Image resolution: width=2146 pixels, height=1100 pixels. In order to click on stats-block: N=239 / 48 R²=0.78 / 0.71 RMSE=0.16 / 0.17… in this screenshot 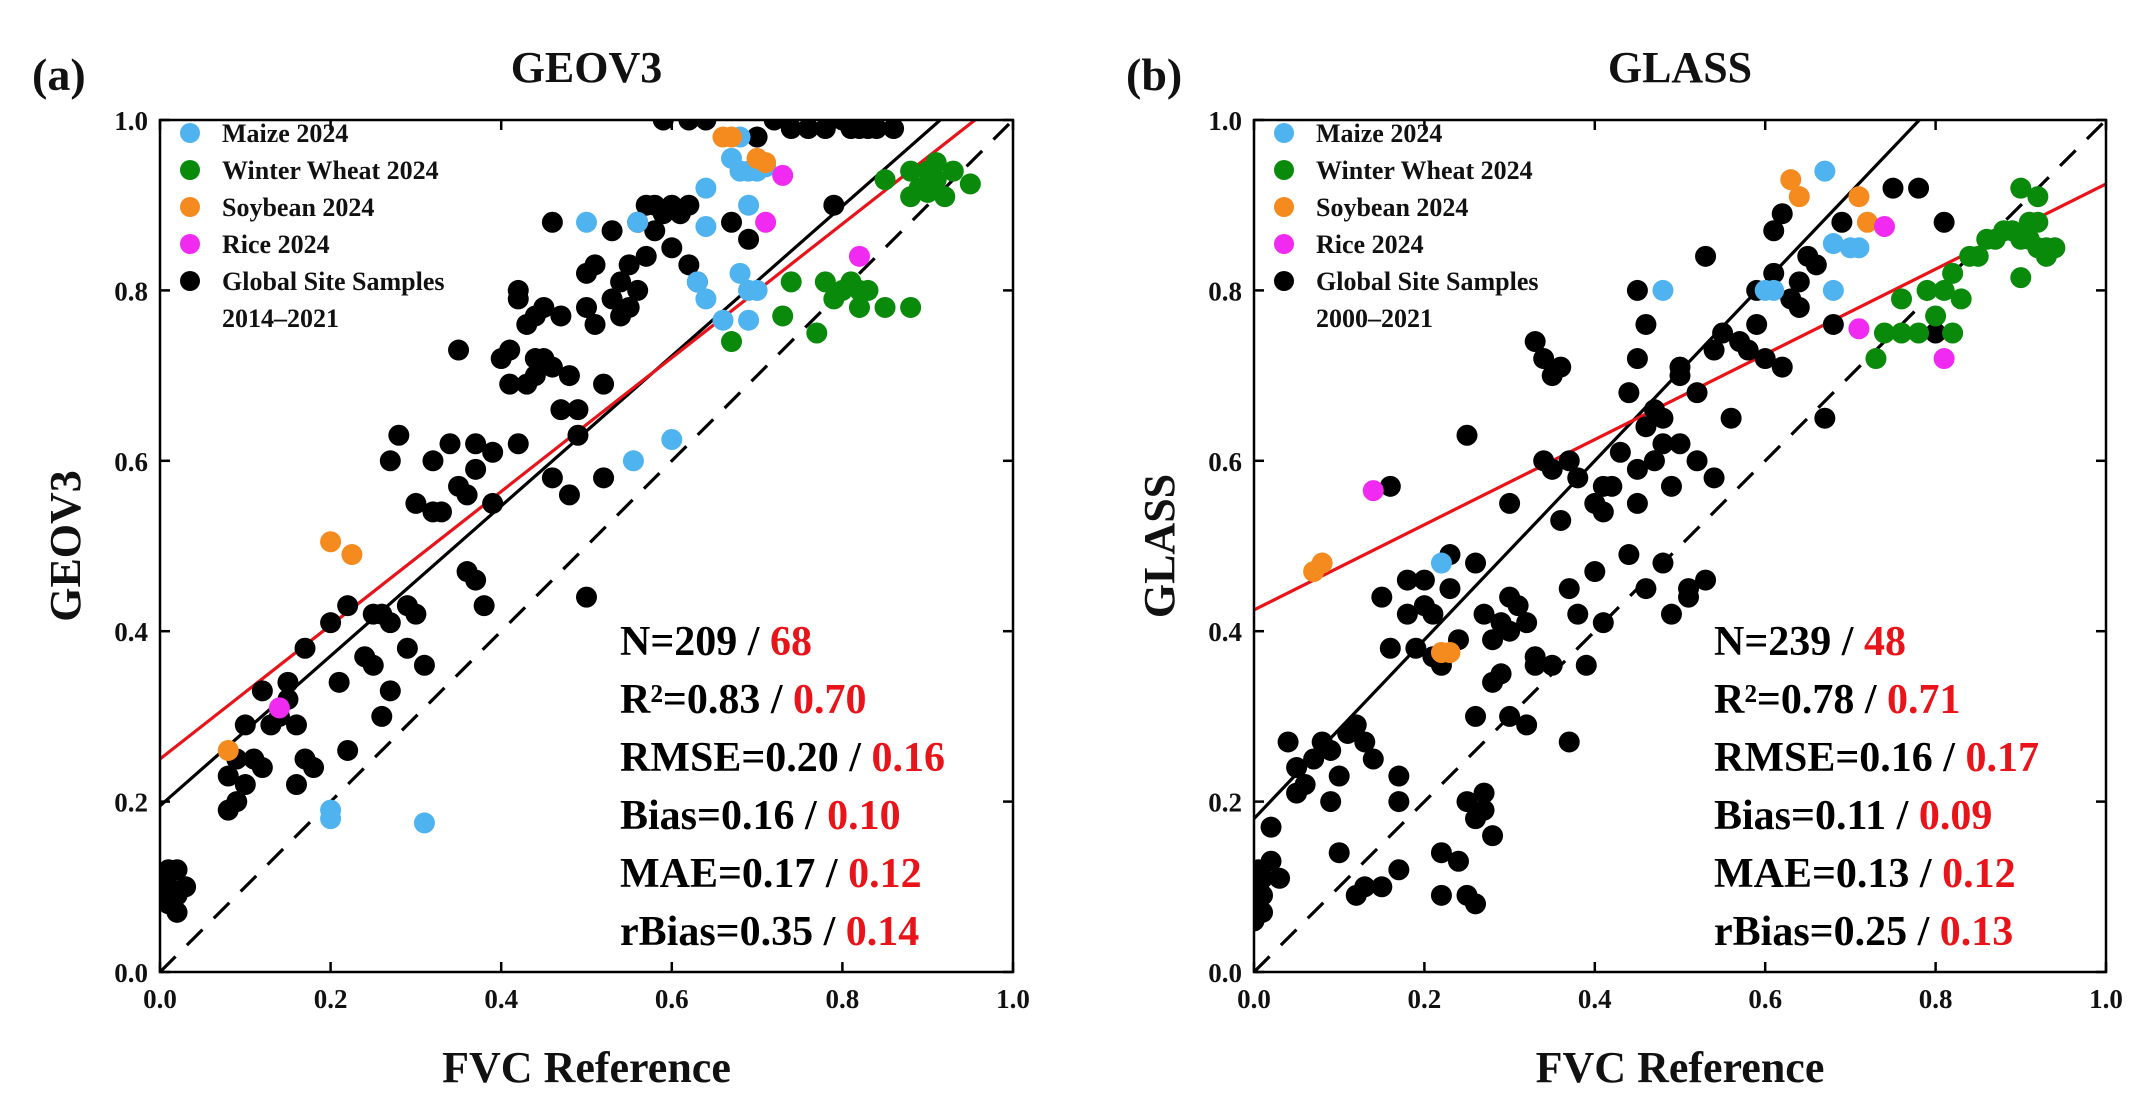, I will do `click(1876, 787)`.